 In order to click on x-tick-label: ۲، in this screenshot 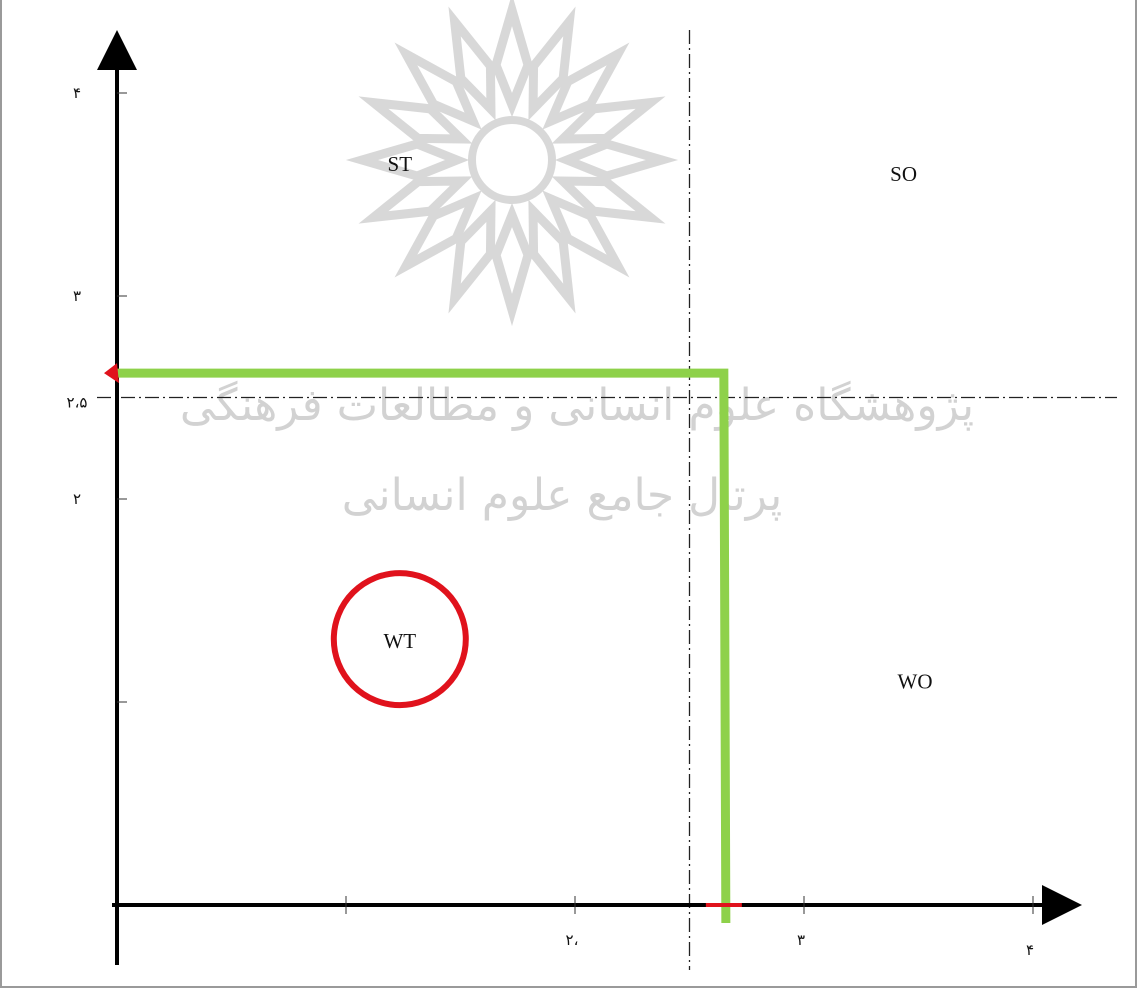, I will do `click(572, 940)`.